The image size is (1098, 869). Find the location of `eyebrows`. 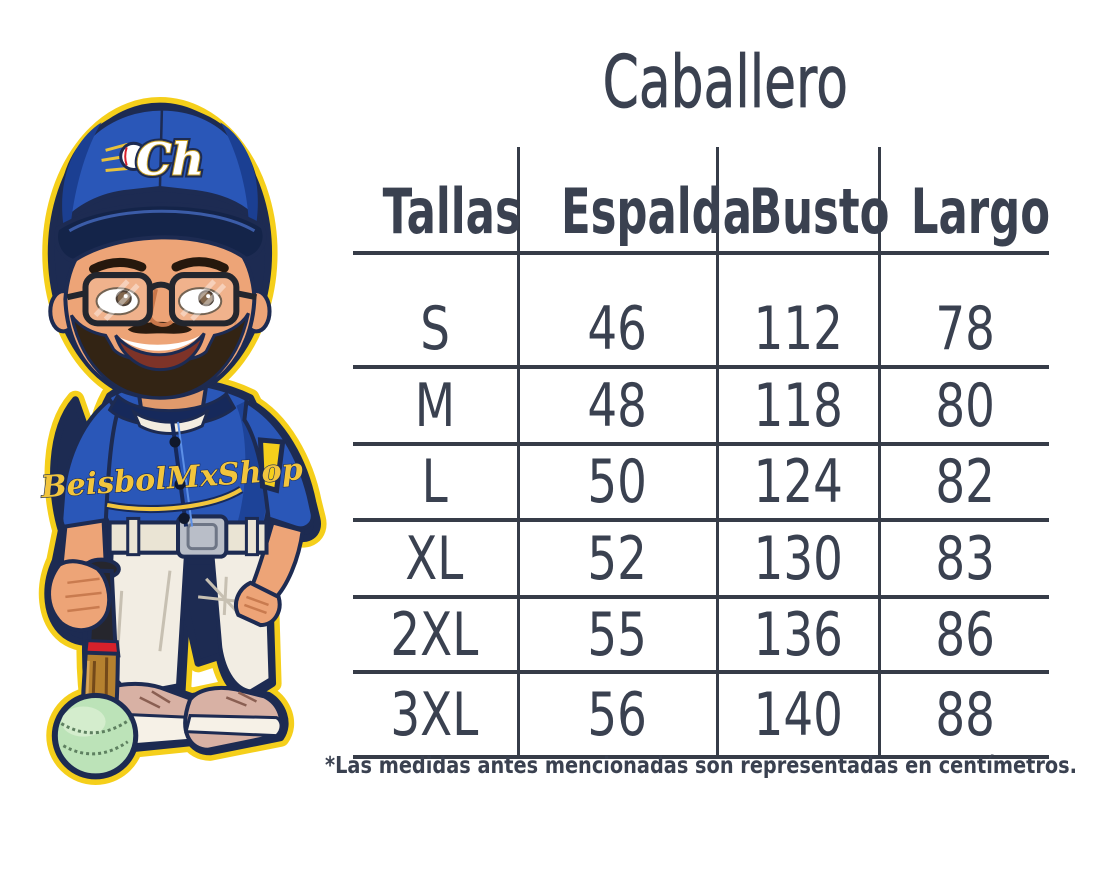

eyebrows is located at coordinates (159, 265).